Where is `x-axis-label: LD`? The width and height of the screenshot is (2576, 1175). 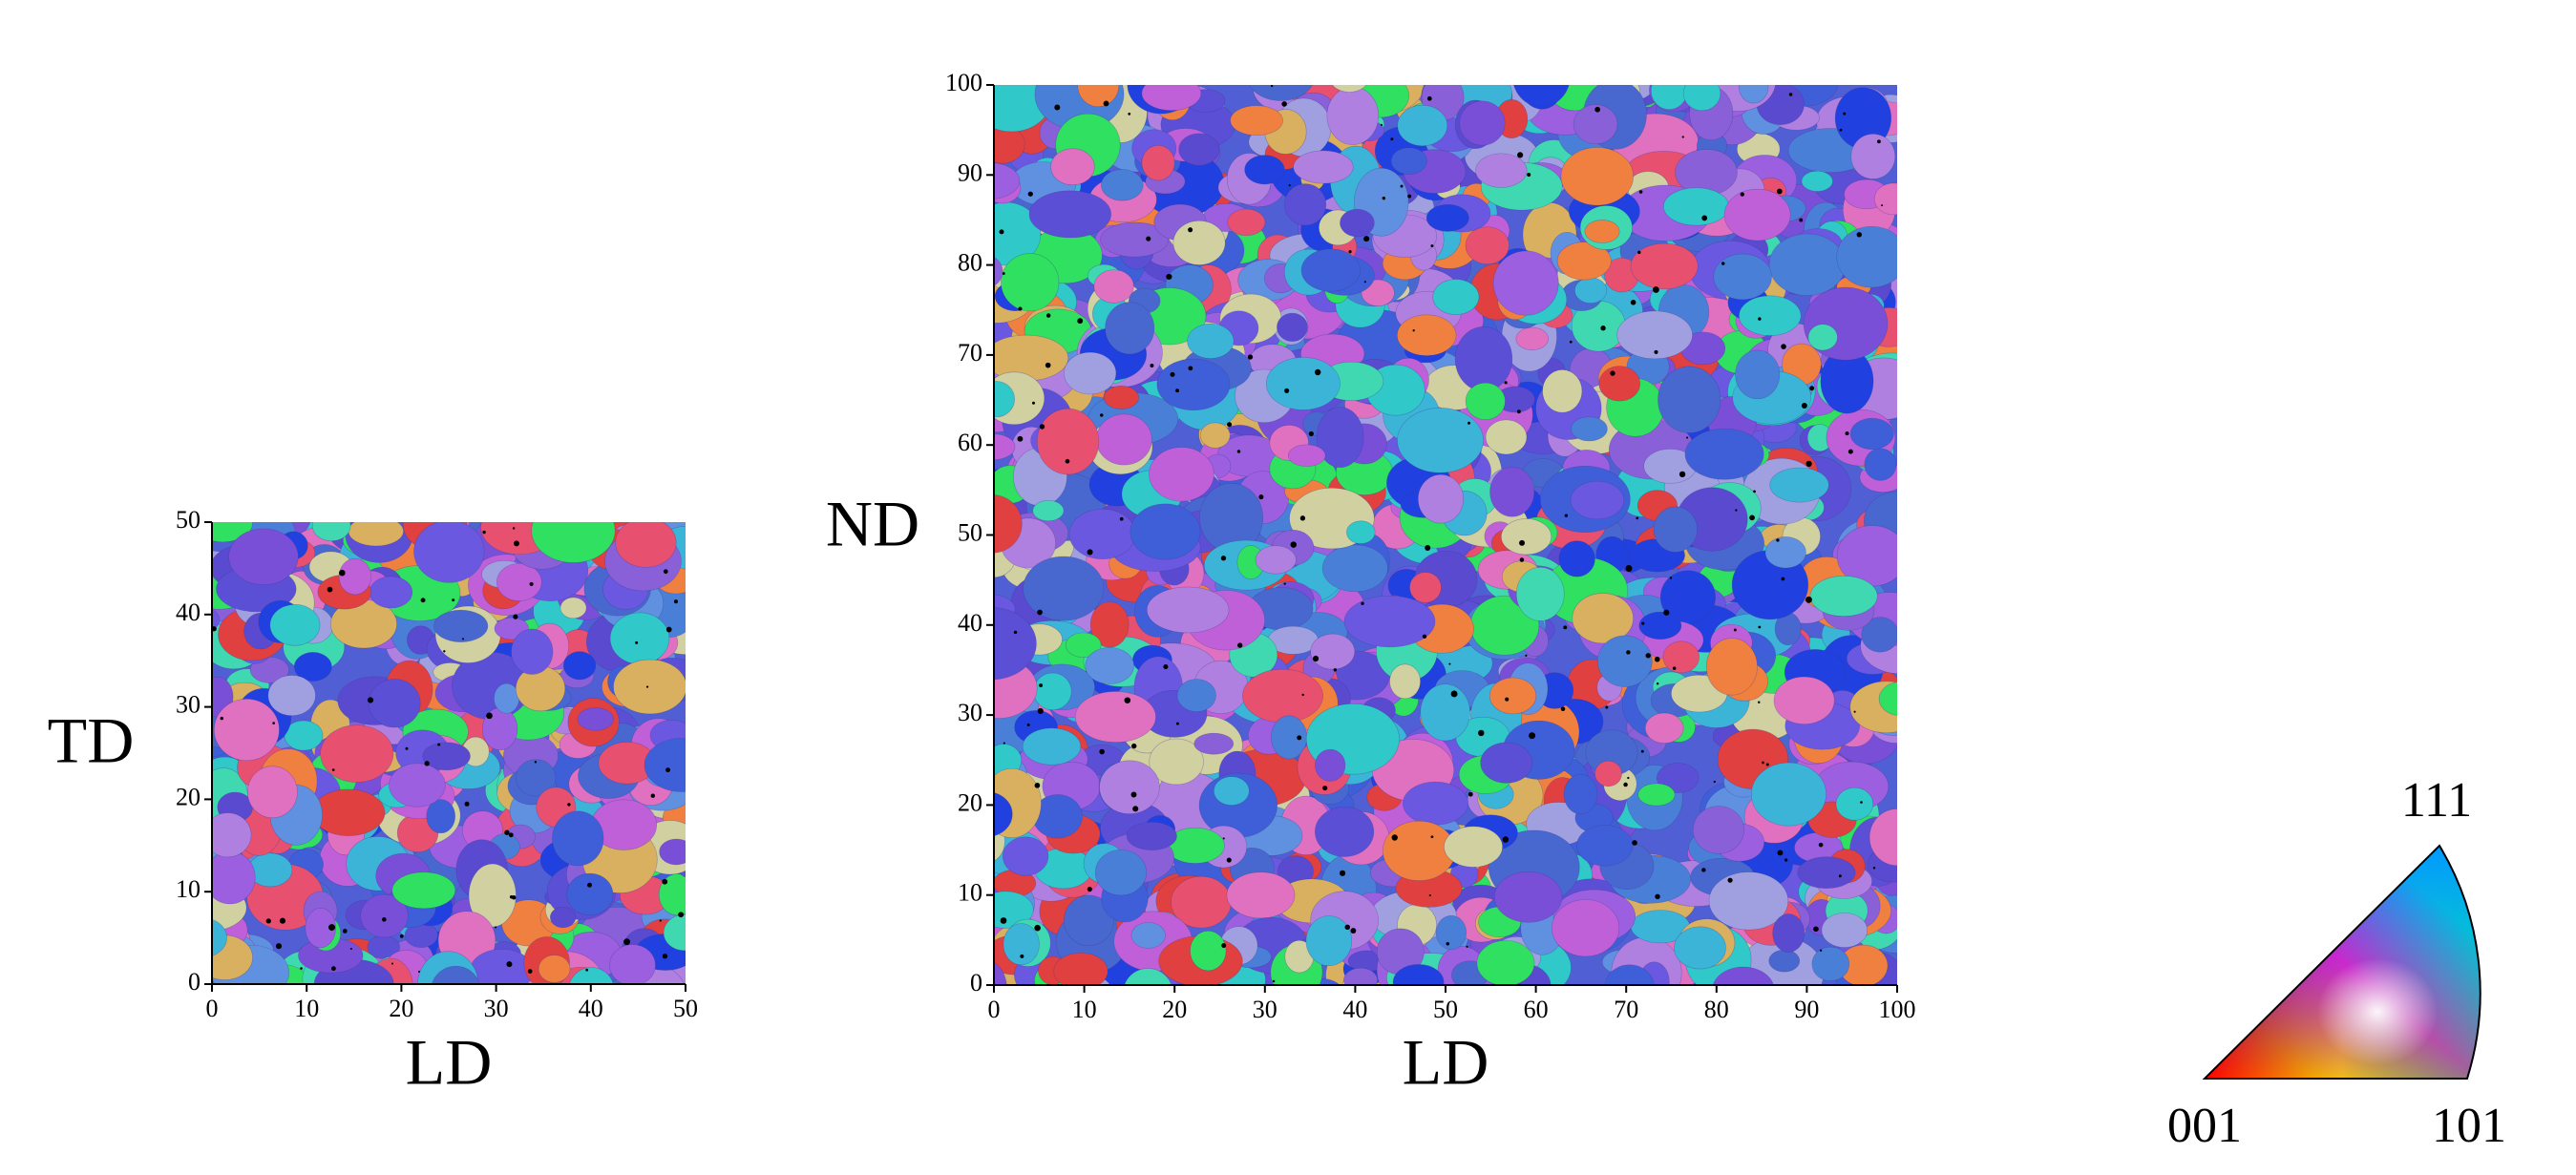 x-axis-label: LD is located at coordinates (449, 1062).